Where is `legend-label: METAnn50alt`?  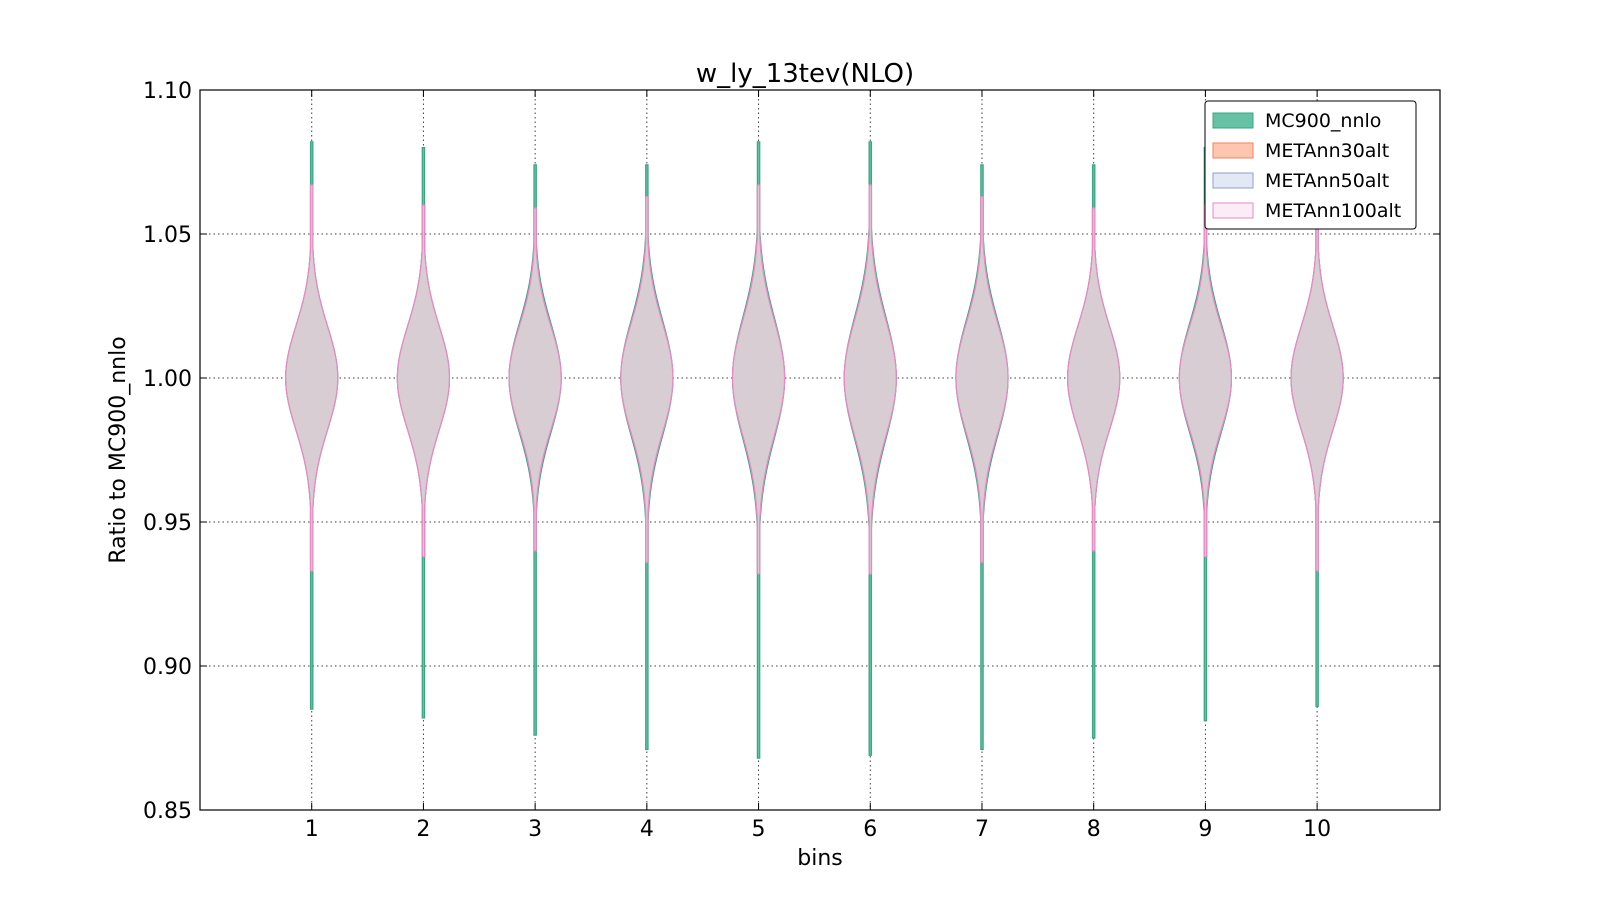
legend-label: METAnn50alt is located at coordinates (1327, 181).